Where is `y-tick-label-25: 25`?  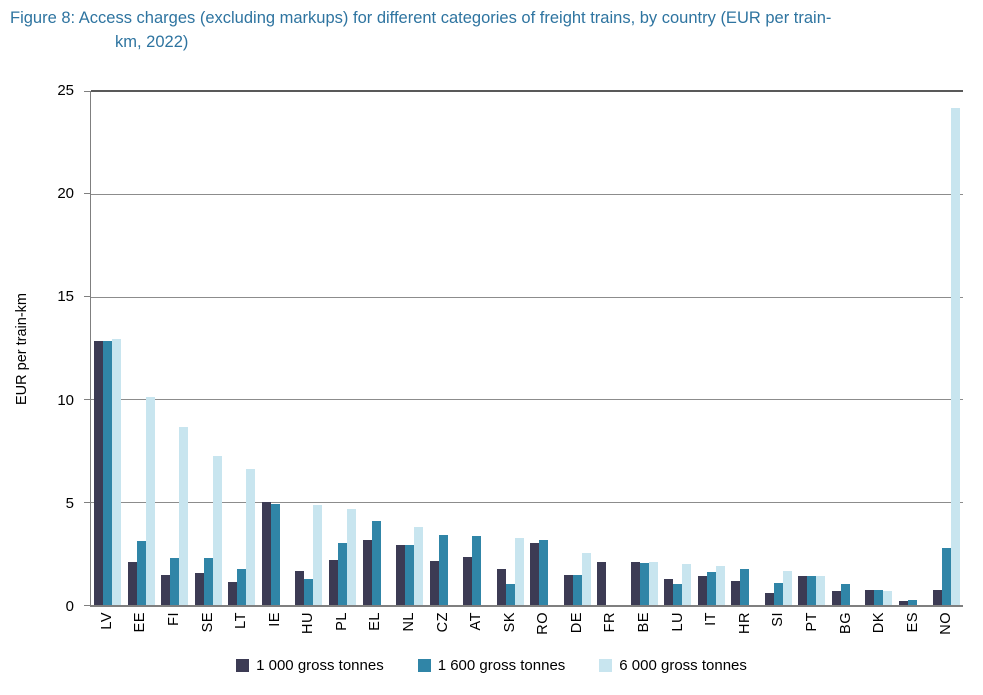
y-tick-label-25: 25 is located at coordinates (65, 90).